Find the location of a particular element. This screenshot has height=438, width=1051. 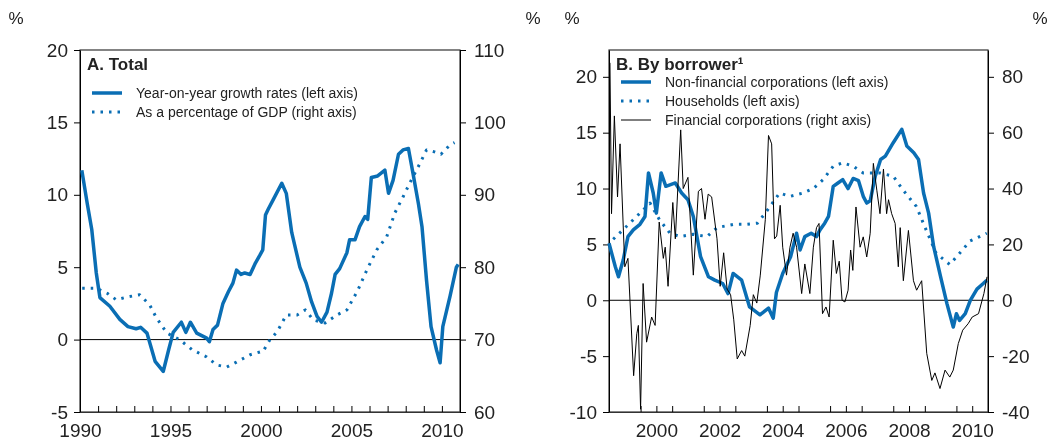

y2-tick-label: 0 is located at coordinates (1007, 300).